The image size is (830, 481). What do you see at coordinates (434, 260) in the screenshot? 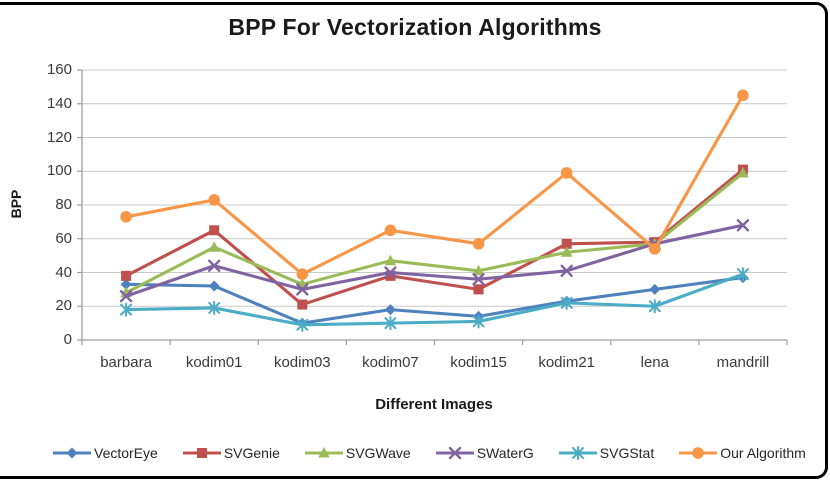
I see `series-line-swaterg` at bounding box center [434, 260].